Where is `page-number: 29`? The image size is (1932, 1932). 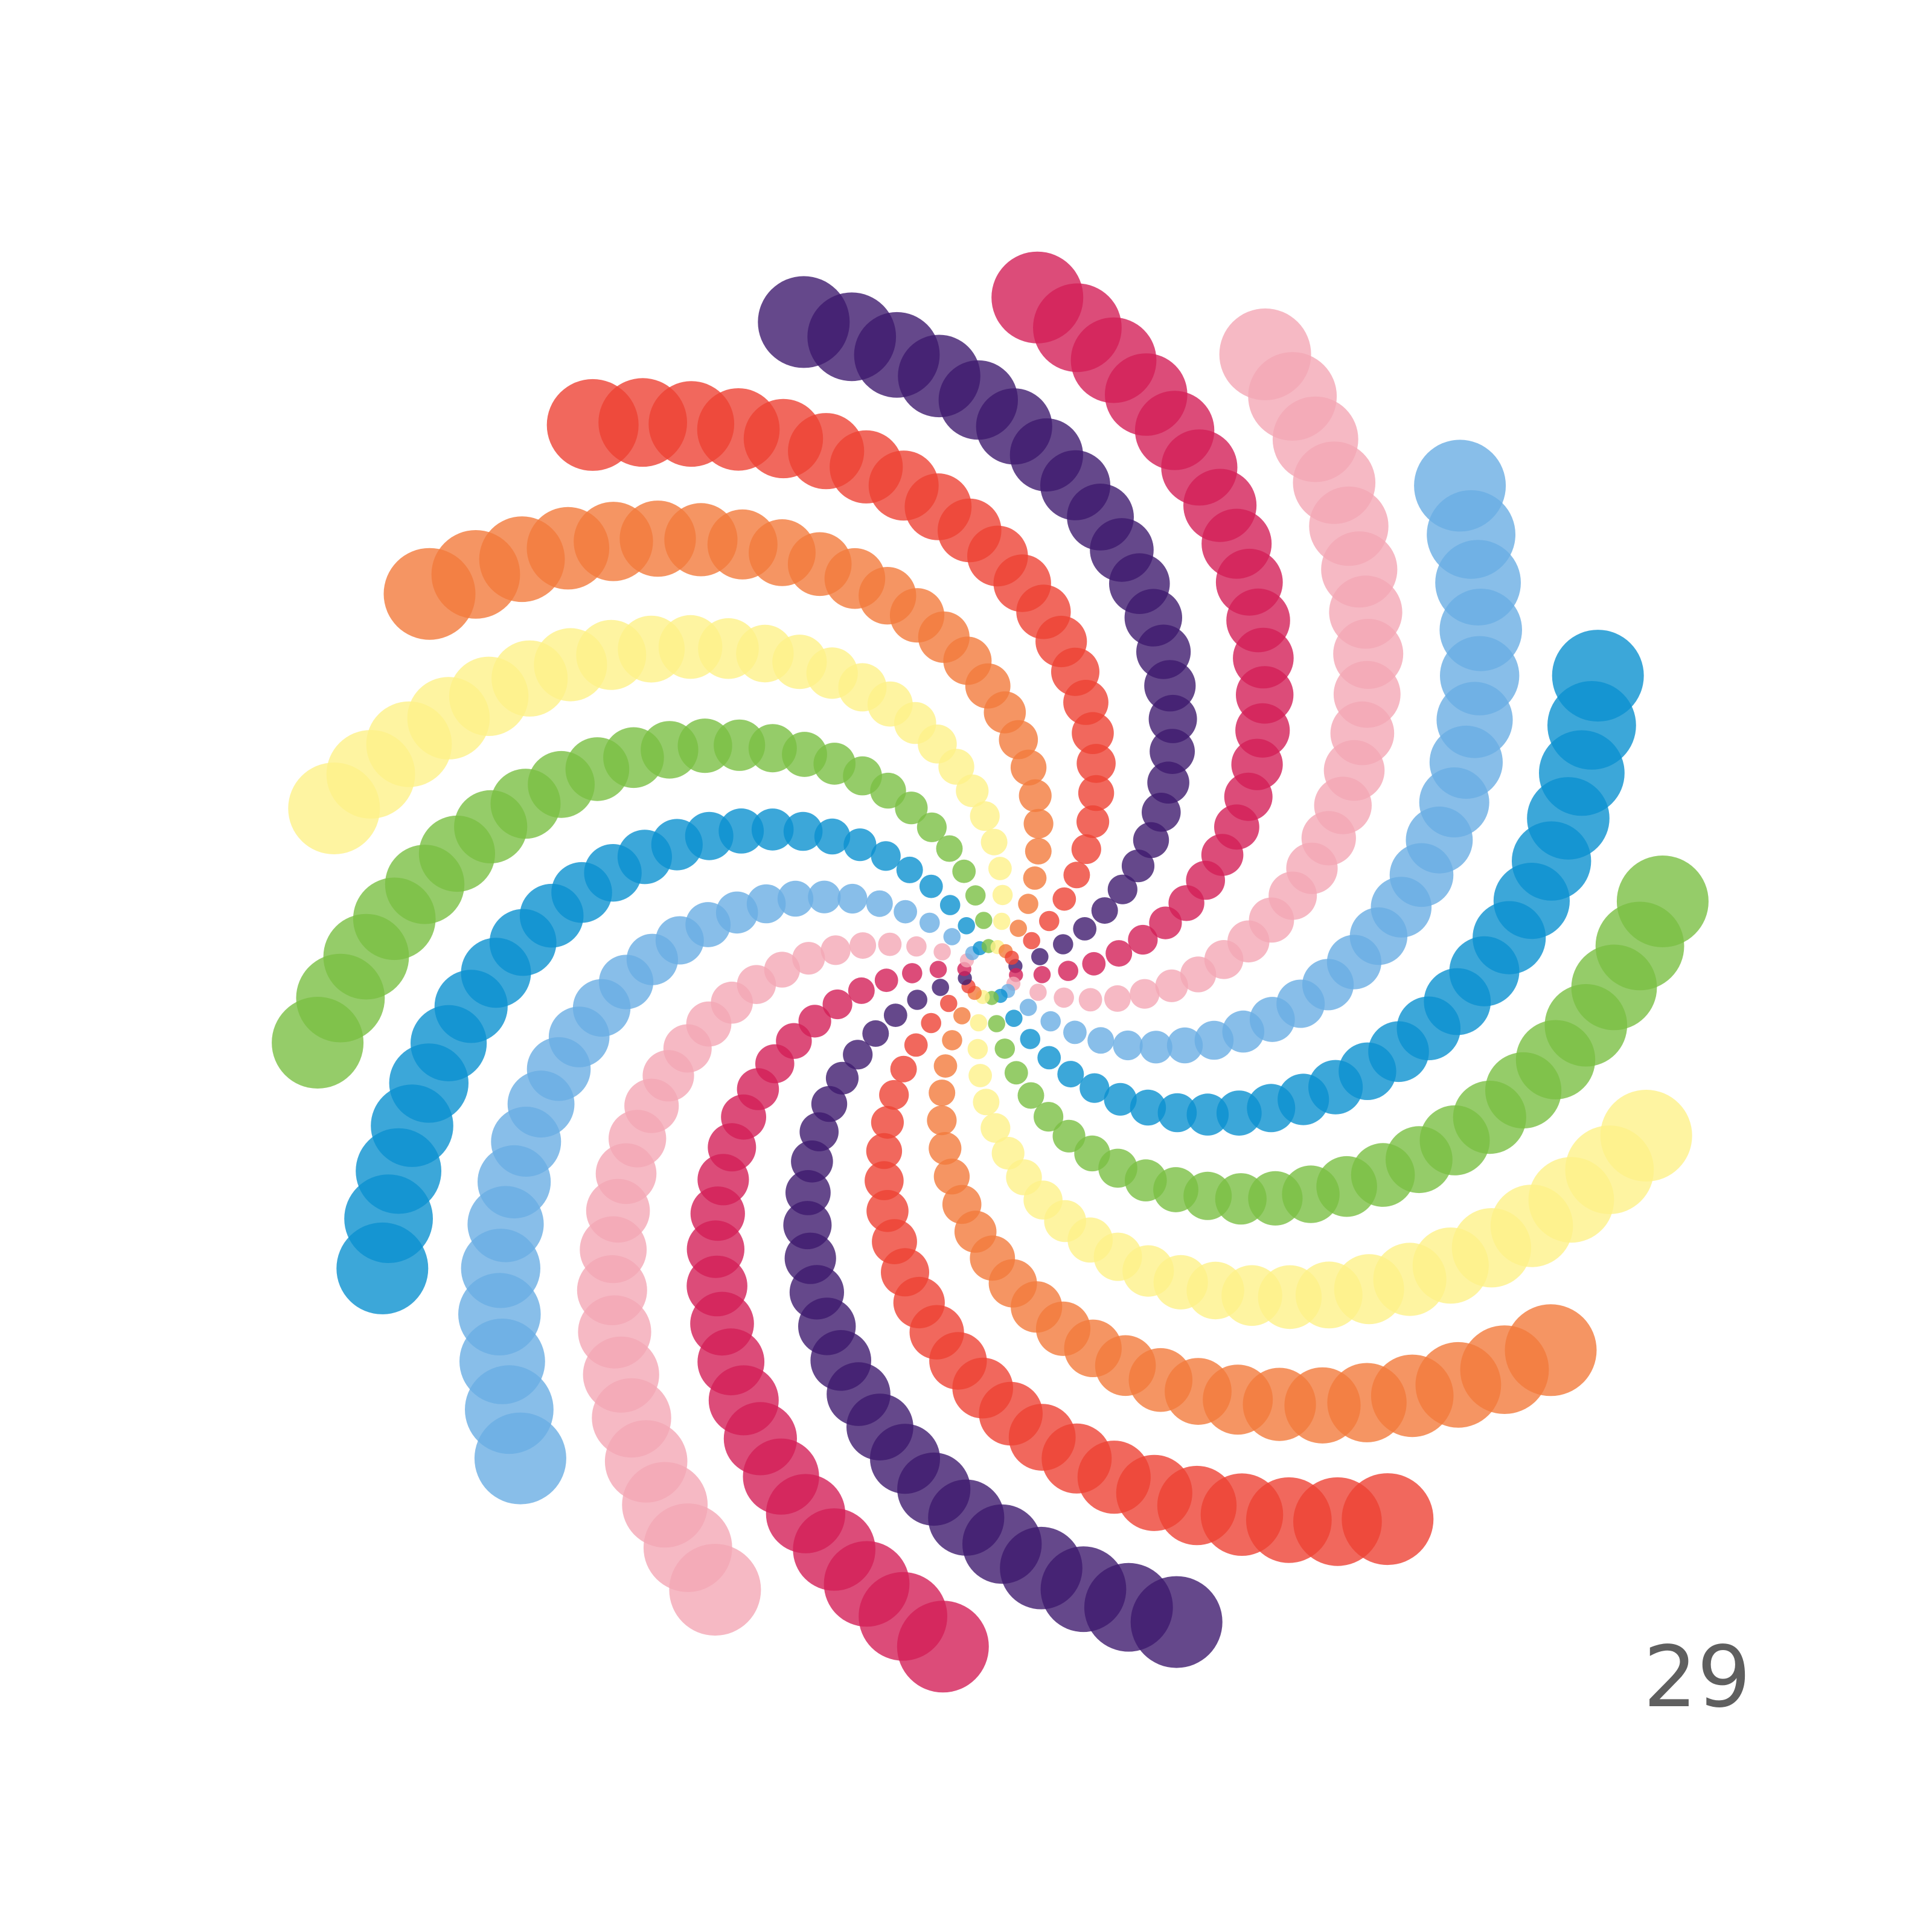 page-number: 29 is located at coordinates (1697, 1678).